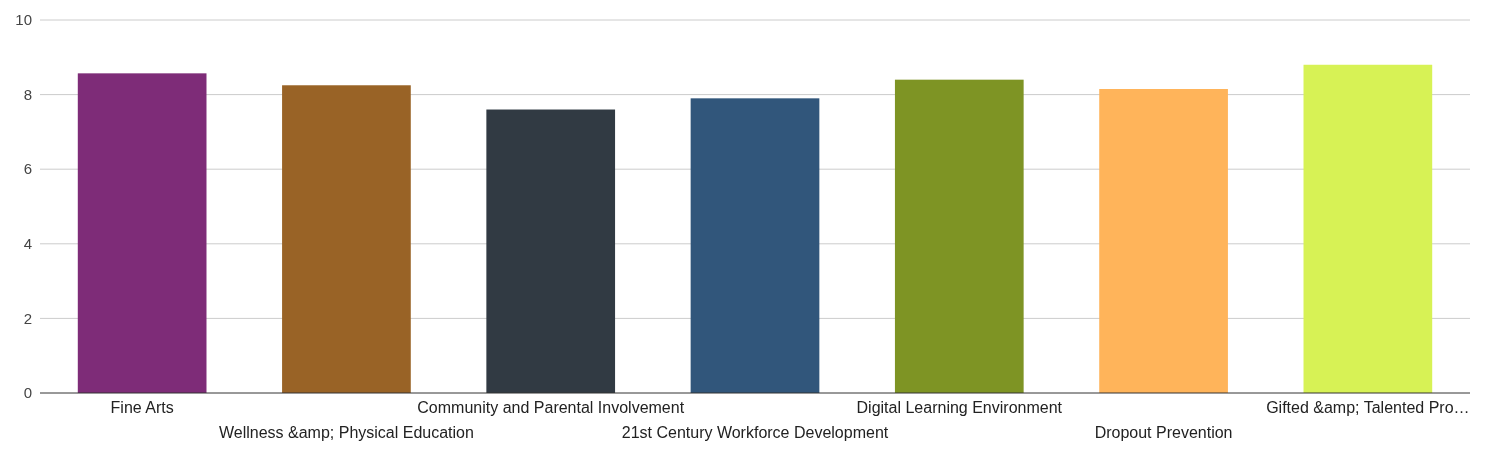 The image size is (1500, 453). What do you see at coordinates (551, 407) in the screenshot?
I see `x-tick-label: Community and Parental Involvement` at bounding box center [551, 407].